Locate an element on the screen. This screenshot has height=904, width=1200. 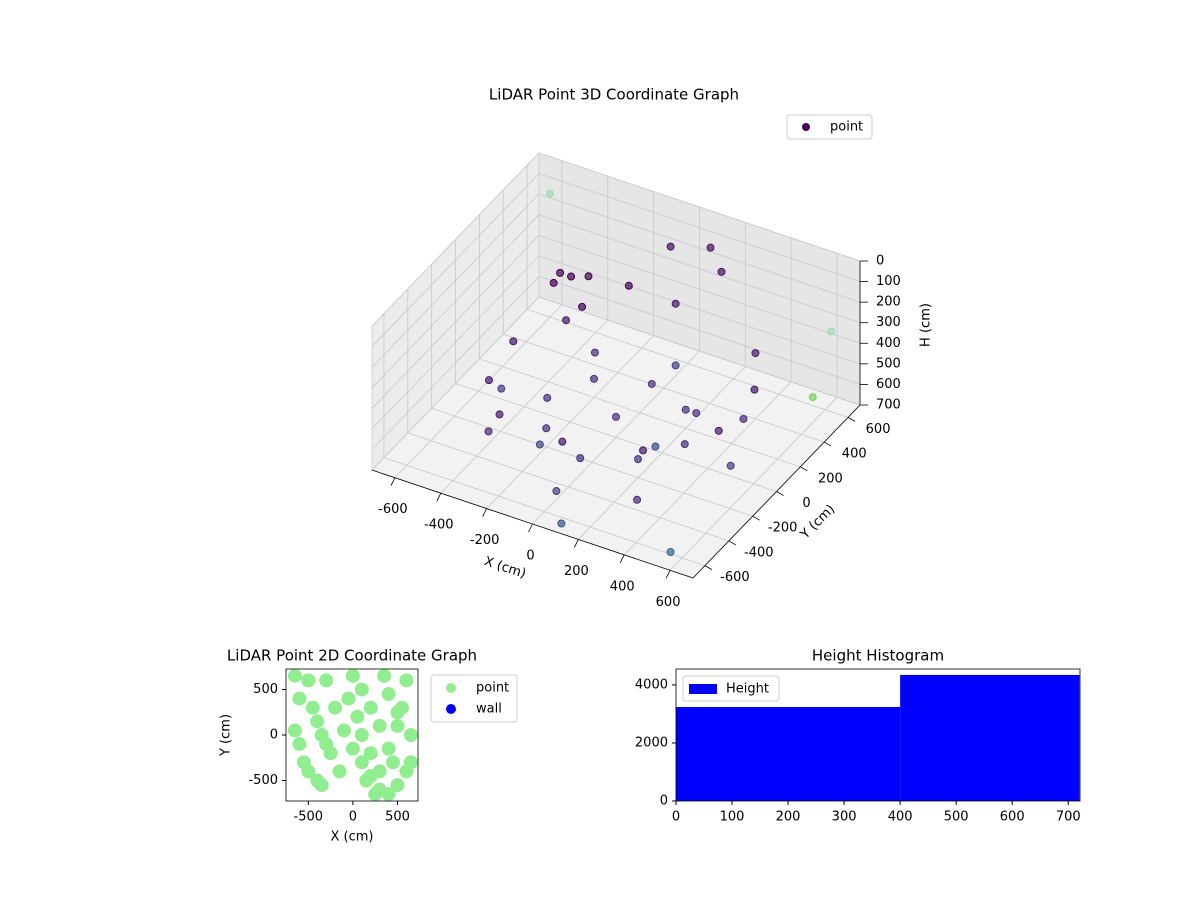
z-tick-label: 200 is located at coordinates (888, 302).